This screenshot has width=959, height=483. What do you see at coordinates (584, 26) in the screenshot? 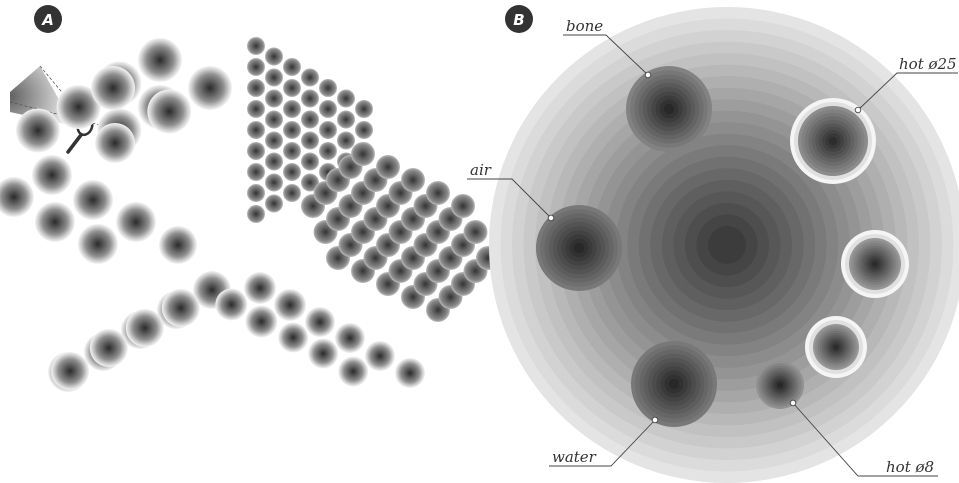
I see `callout-bone-label: bone` at bounding box center [584, 26].